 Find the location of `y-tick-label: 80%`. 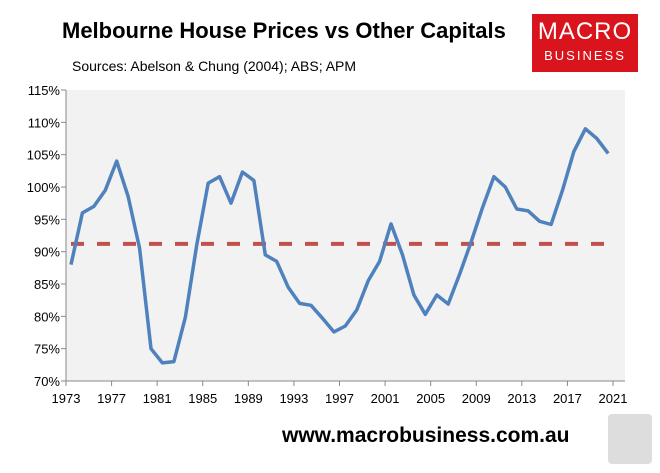

y-tick-label: 80% is located at coordinates (47, 316).